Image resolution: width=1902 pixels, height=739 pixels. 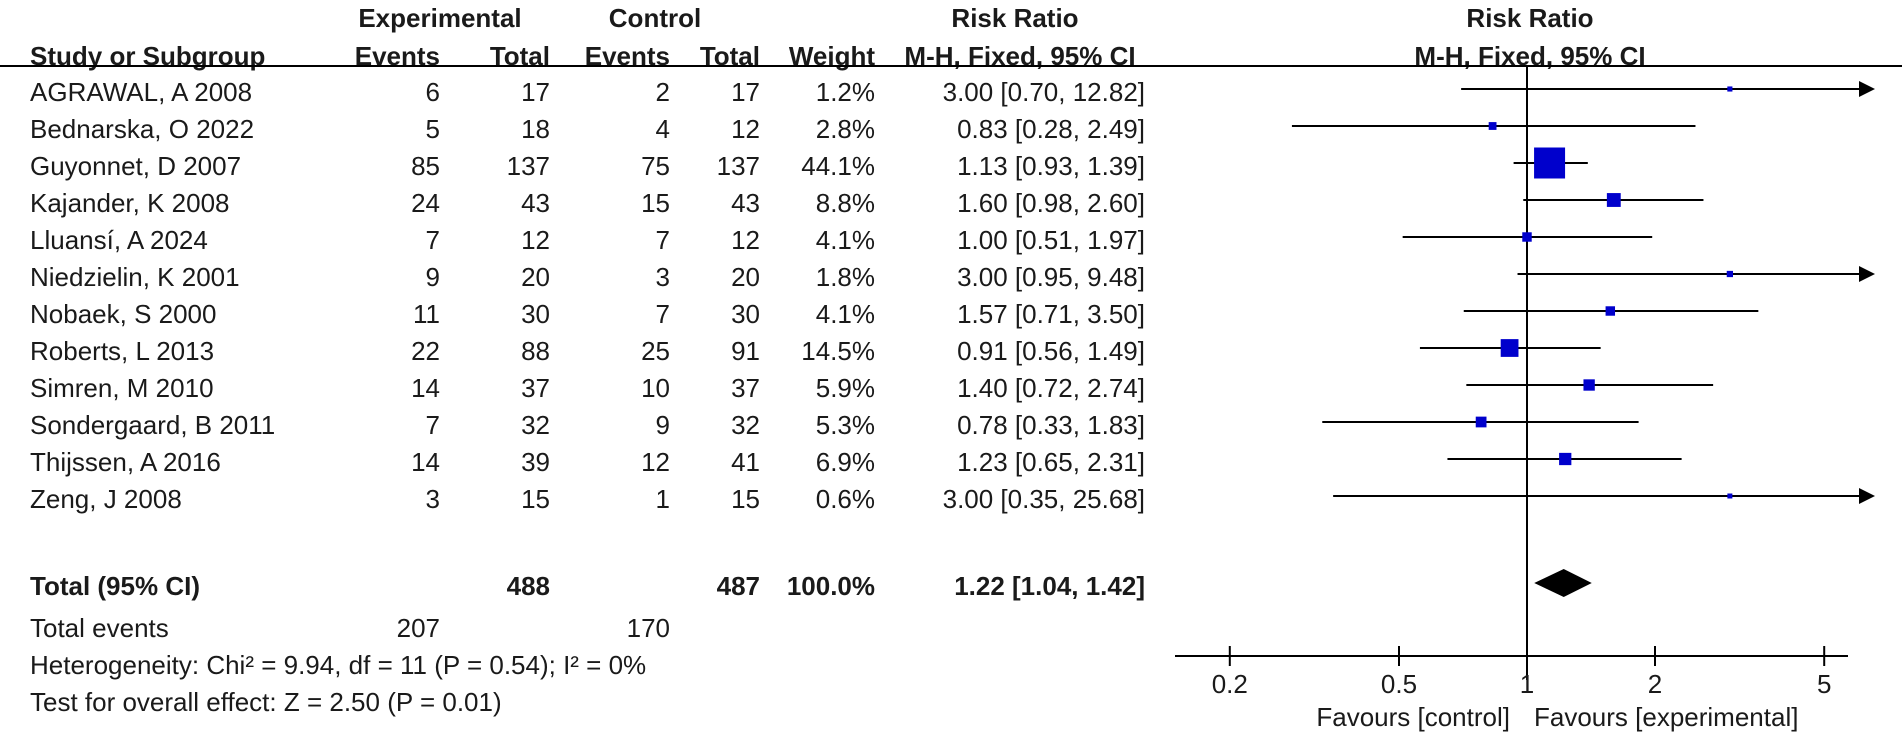 What do you see at coordinates (838, 166) in the screenshot?
I see `weight-value: 44.1%` at bounding box center [838, 166].